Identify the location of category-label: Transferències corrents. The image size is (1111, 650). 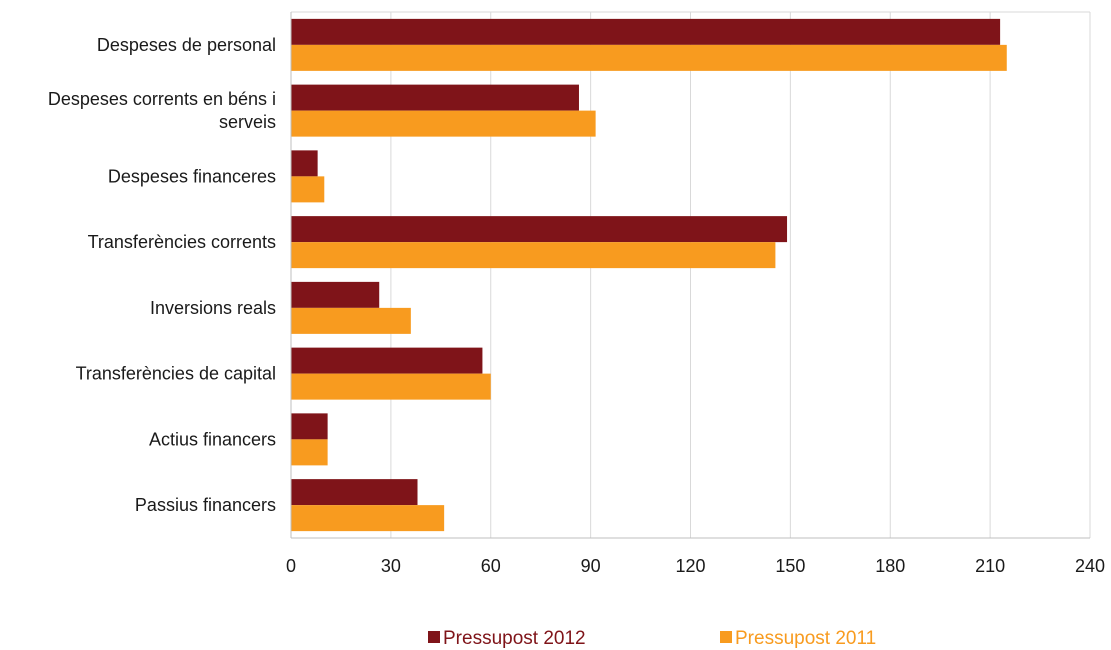
(182, 242).